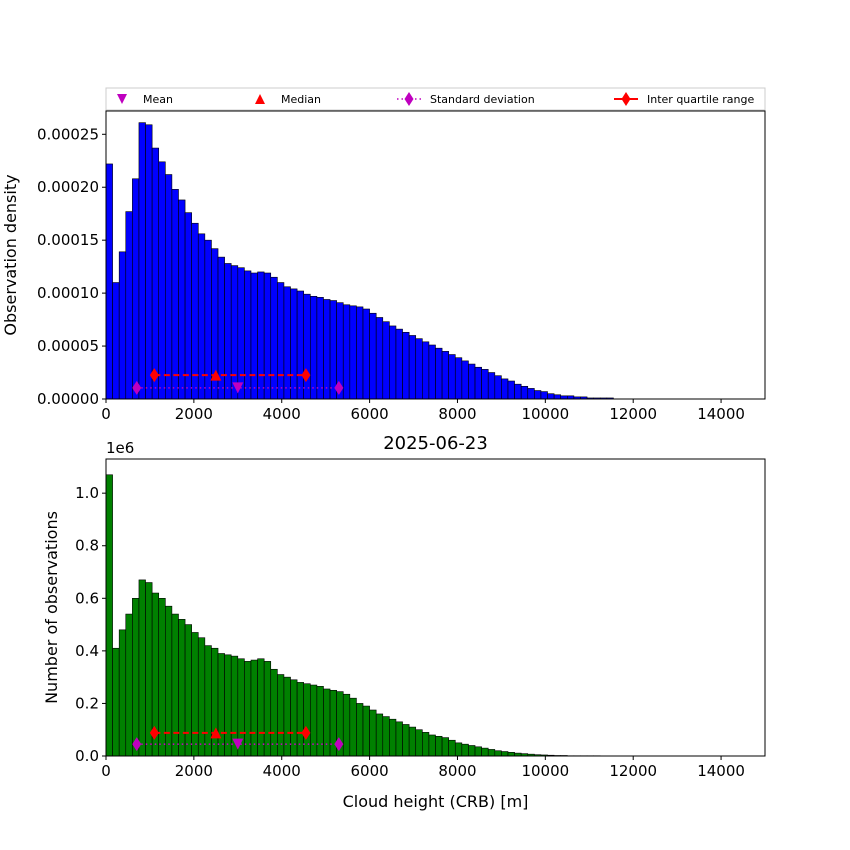 The width and height of the screenshot is (850, 850). I want to click on std-dev-high-marker, so click(339, 387).